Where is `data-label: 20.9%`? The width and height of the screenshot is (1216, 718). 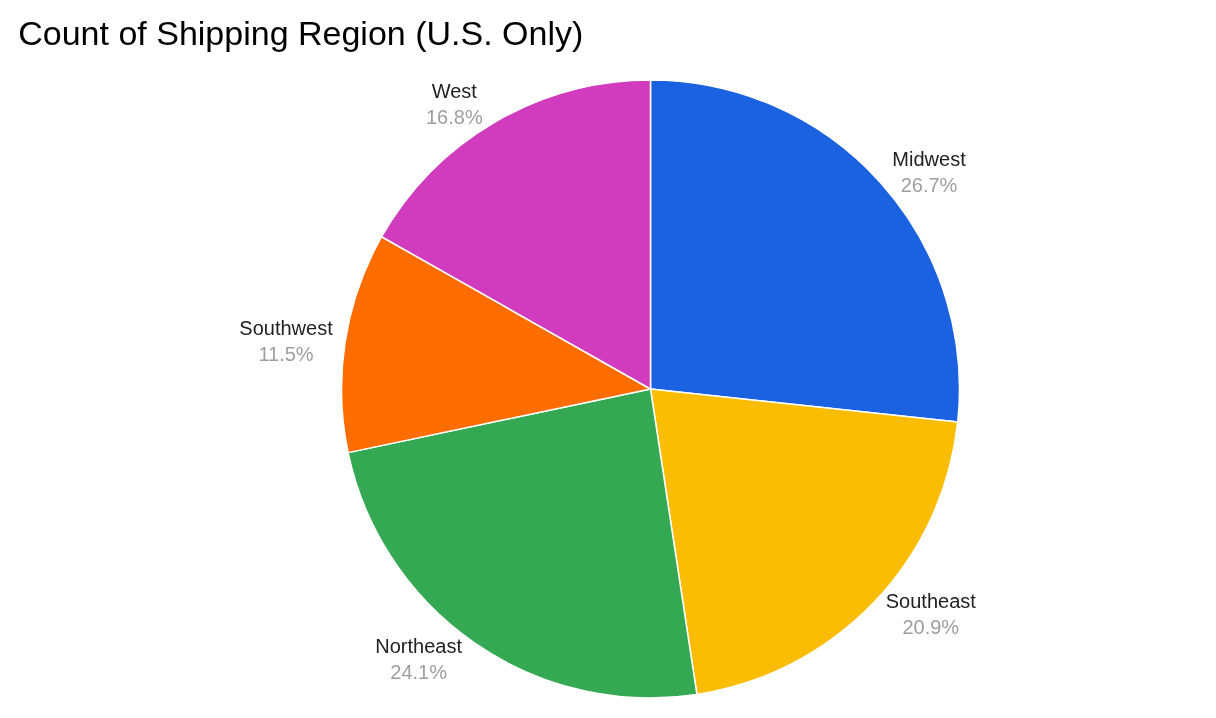
data-label: 20.9% is located at coordinates (931, 627).